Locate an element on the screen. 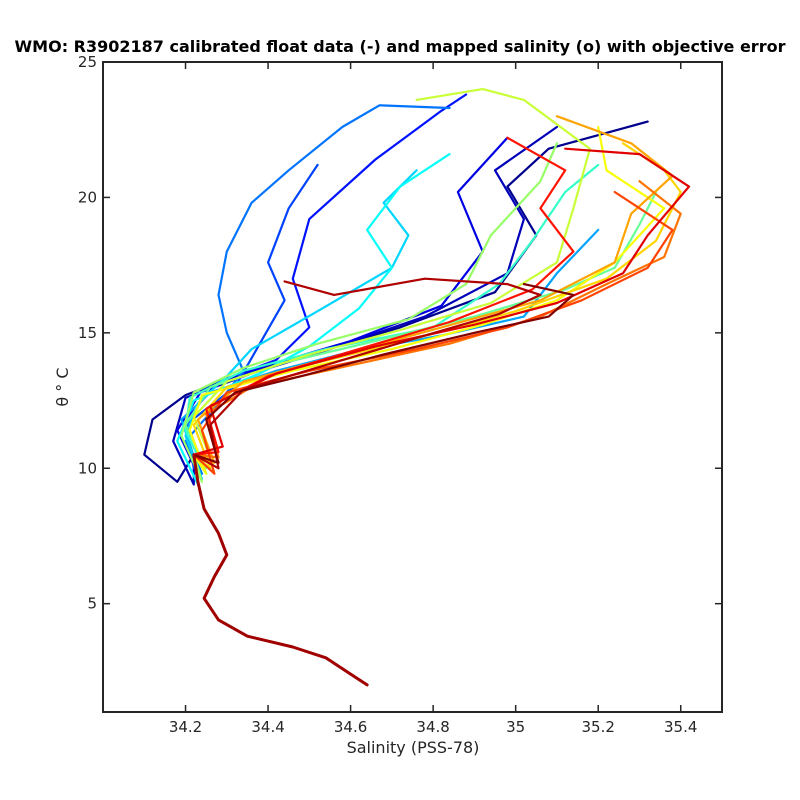 This screenshot has height=800, width=800. deep-profile-layer is located at coordinates (280, 570).